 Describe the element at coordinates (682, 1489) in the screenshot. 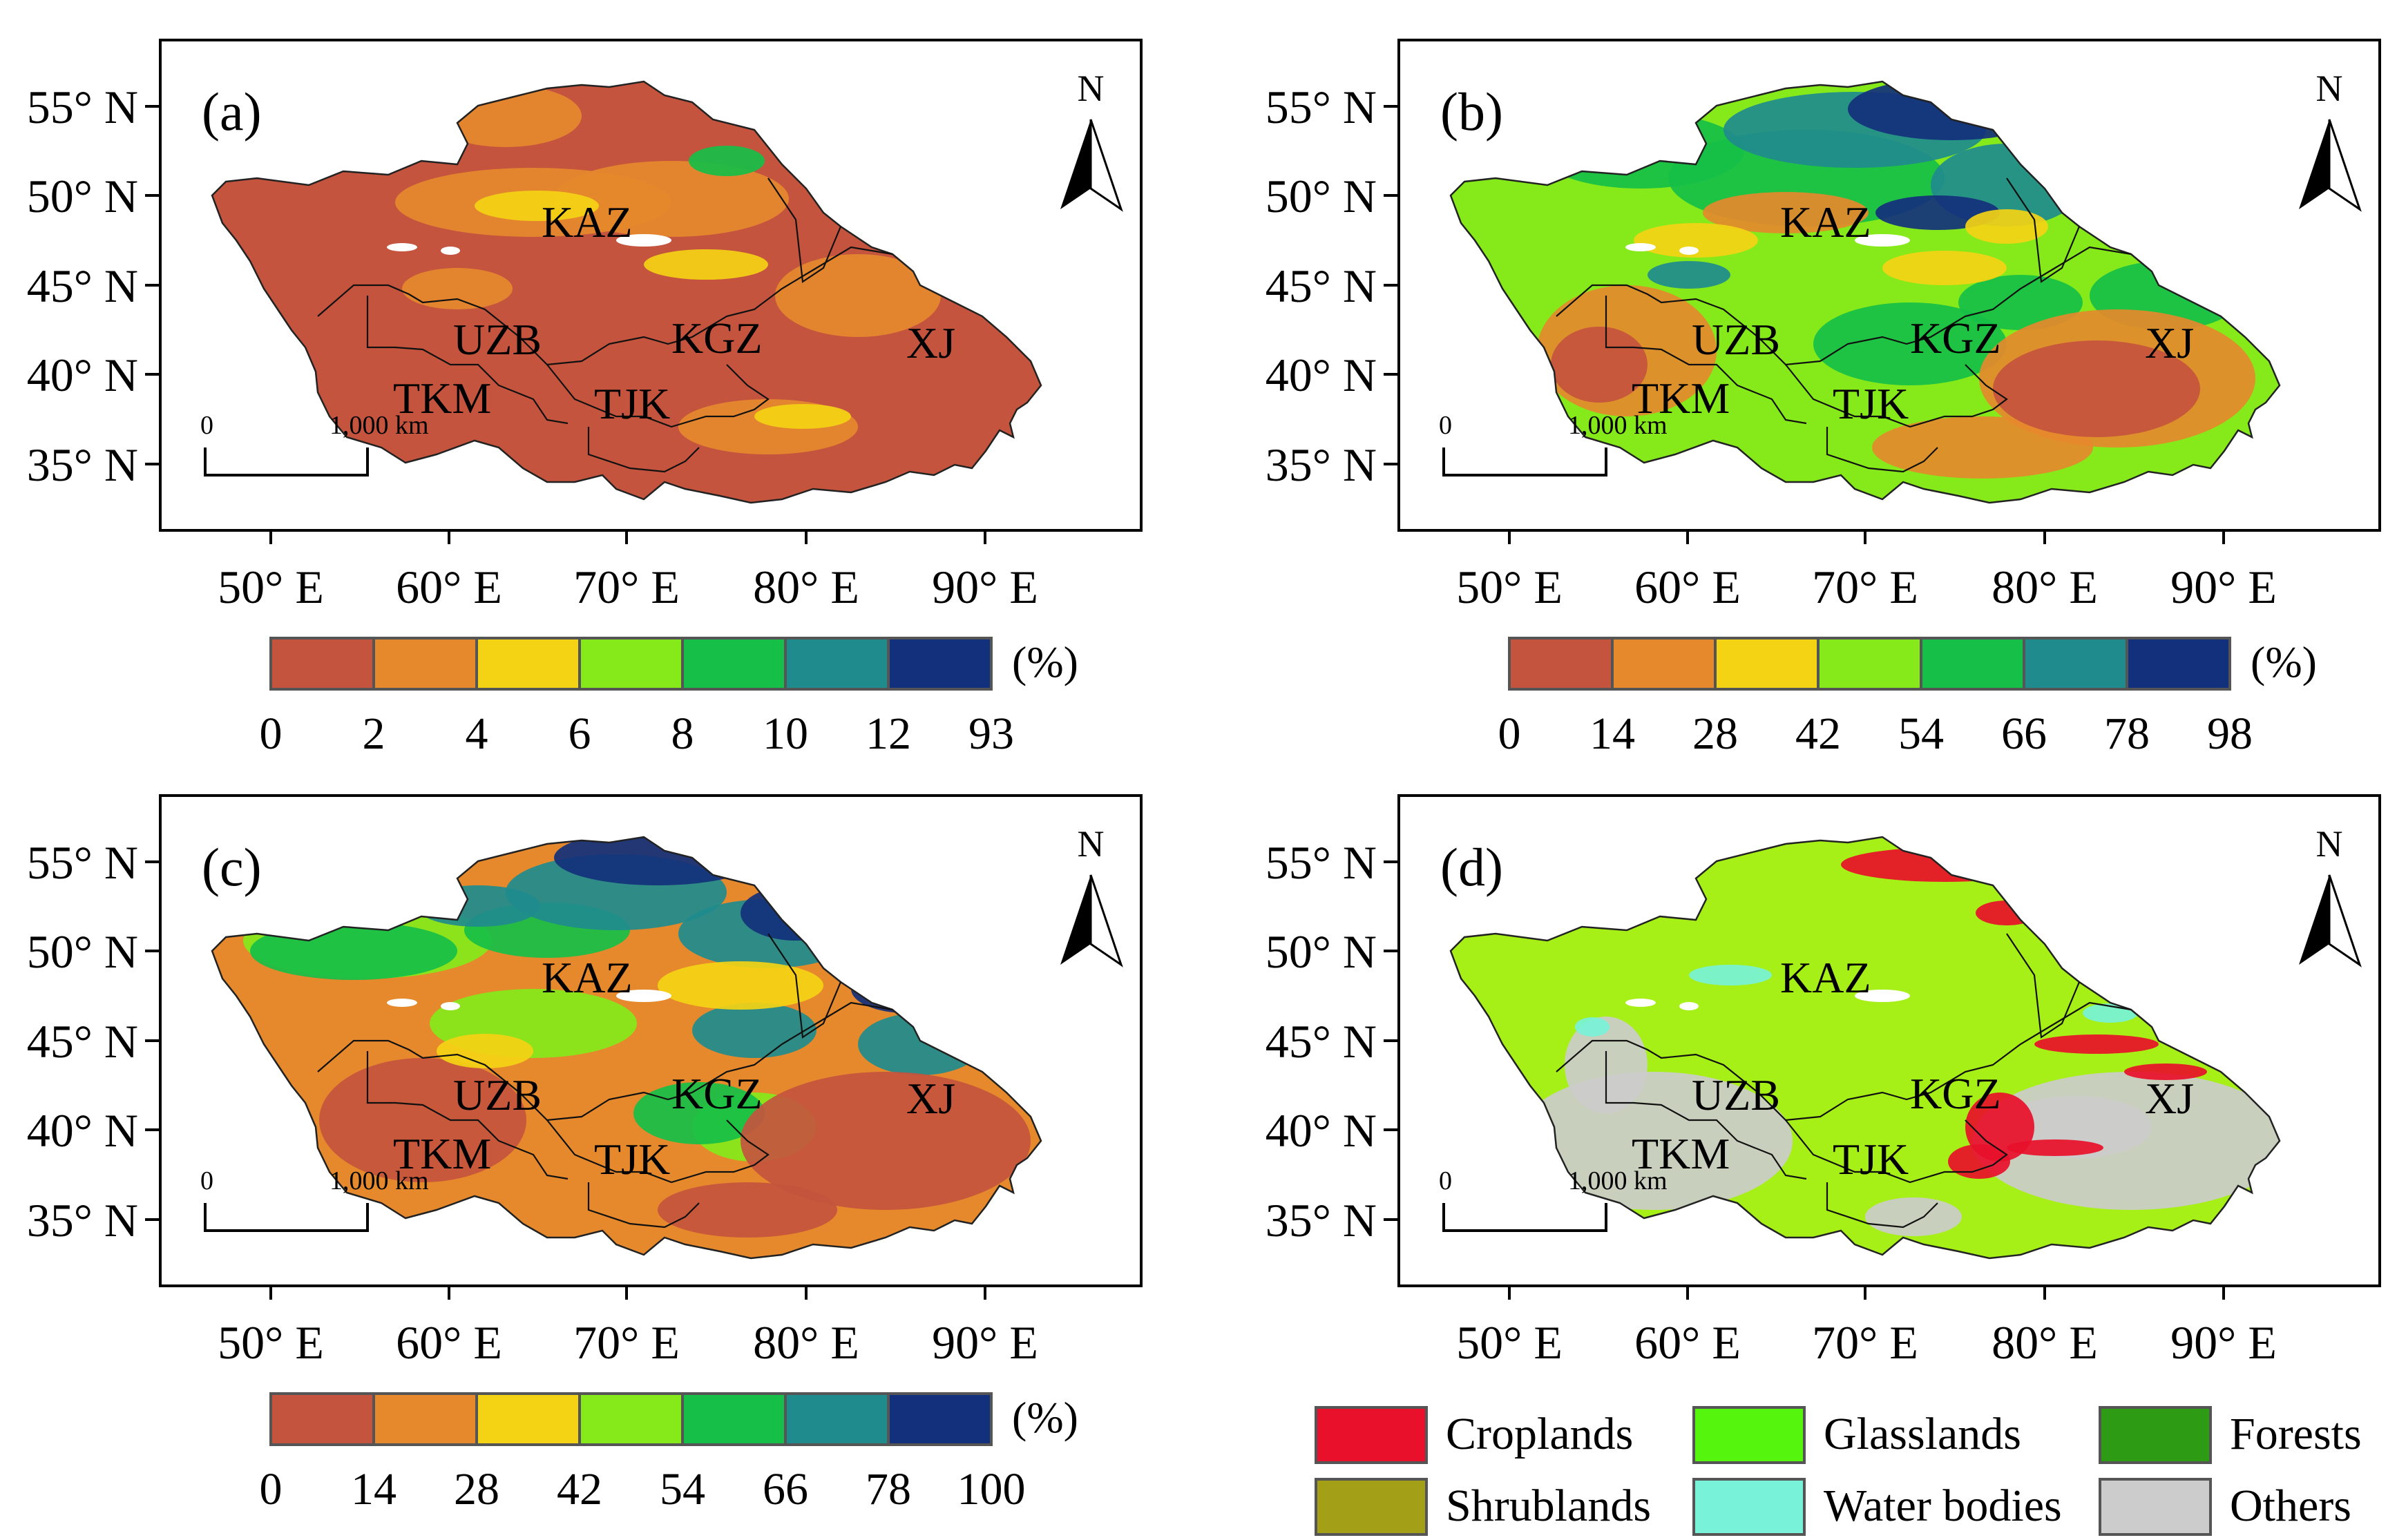

I see `ramp-tick-label: 54` at that location.